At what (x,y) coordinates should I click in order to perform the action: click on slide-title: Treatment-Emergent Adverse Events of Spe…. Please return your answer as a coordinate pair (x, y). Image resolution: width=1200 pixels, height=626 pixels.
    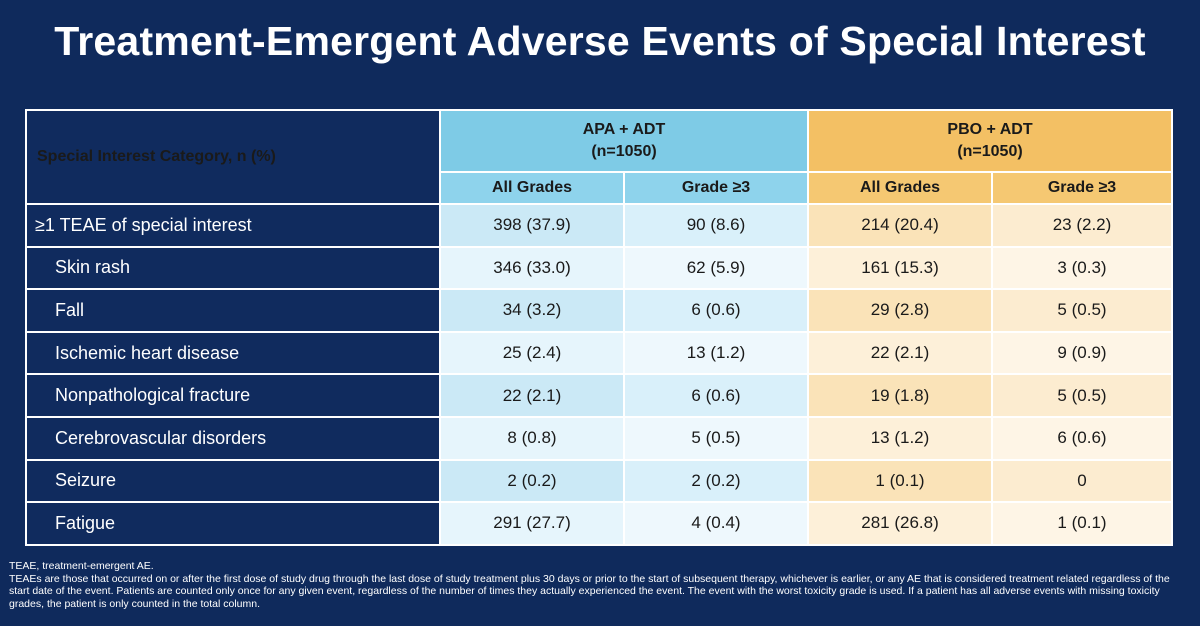
    Looking at the image, I should click on (600, 41).